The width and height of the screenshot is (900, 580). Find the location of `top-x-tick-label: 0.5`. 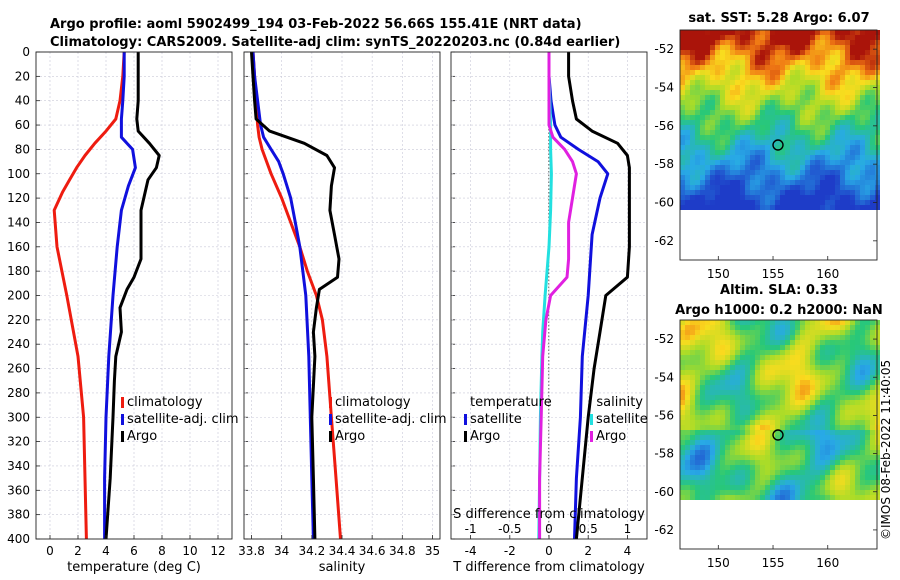

top-x-tick-label: 0.5 is located at coordinates (588, 529).